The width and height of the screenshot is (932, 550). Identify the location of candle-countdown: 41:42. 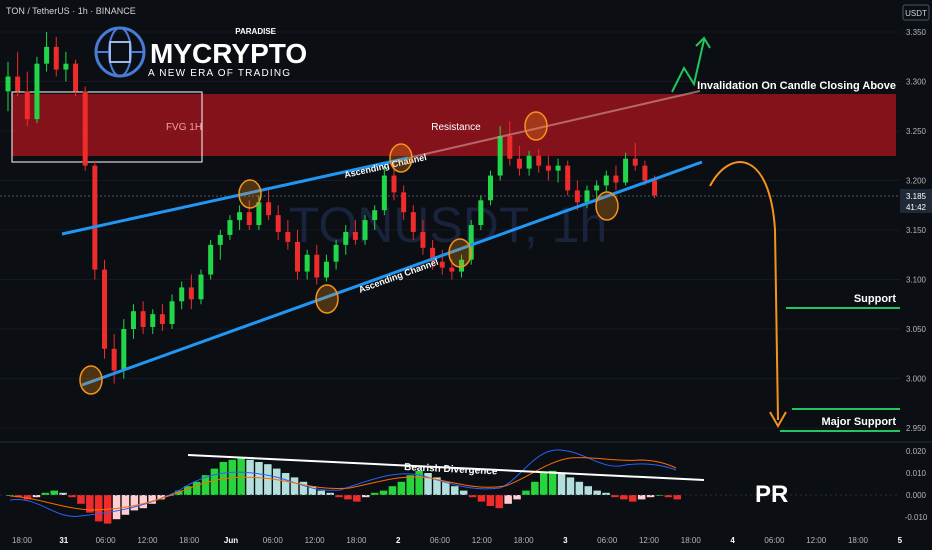
(916, 207).